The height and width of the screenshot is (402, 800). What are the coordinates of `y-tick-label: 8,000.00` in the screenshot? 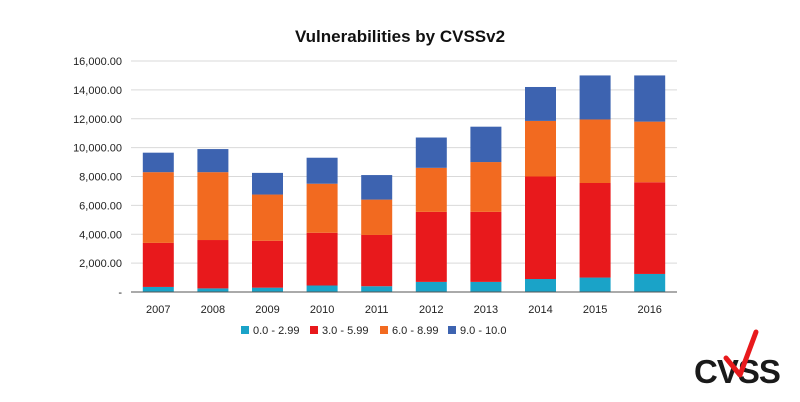 It's located at (100, 178).